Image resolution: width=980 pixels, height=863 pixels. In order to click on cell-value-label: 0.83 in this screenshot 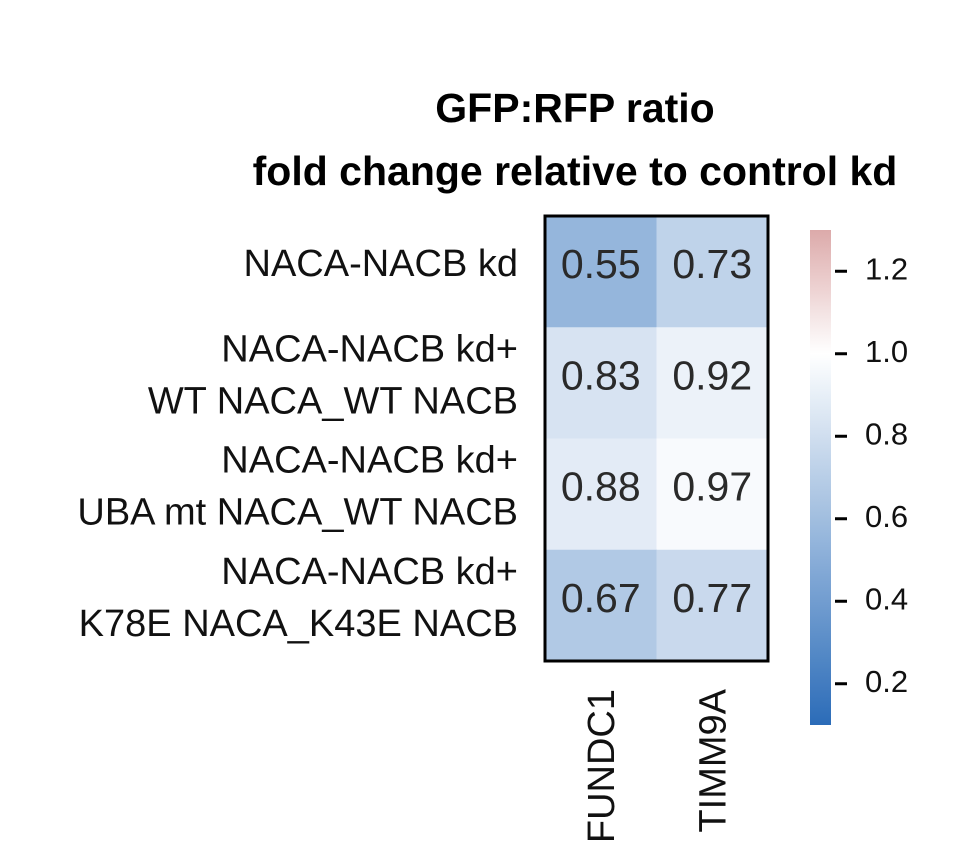, I will do `click(601, 375)`.